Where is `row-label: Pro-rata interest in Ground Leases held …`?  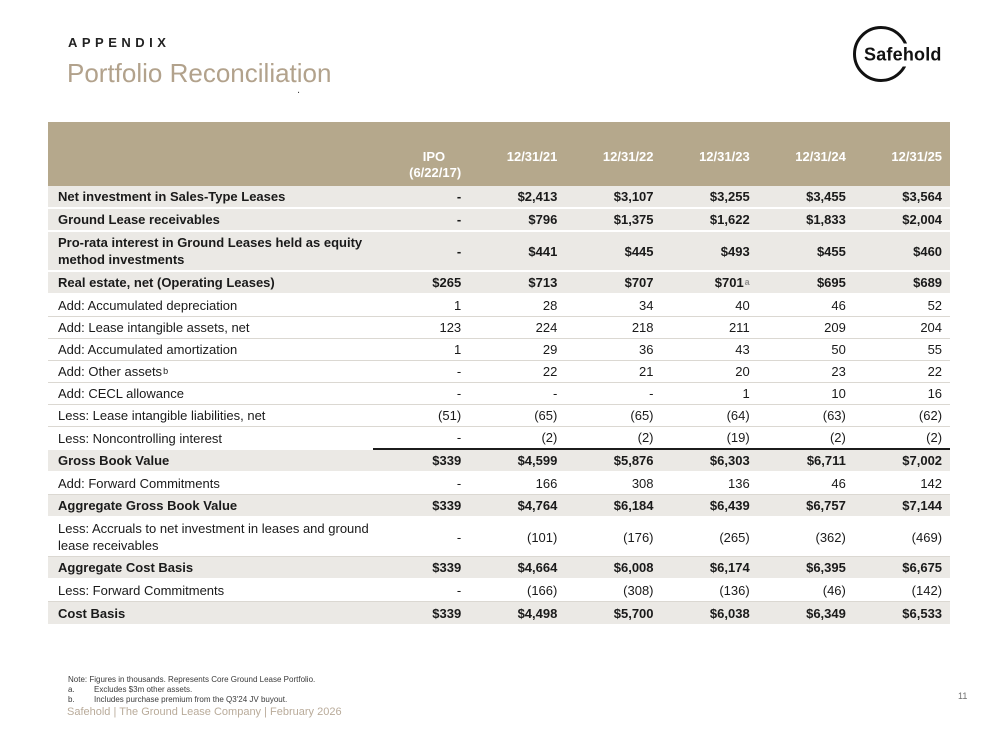
row-label: Pro-rata interest in Ground Leases held … is located at coordinates (210, 251).